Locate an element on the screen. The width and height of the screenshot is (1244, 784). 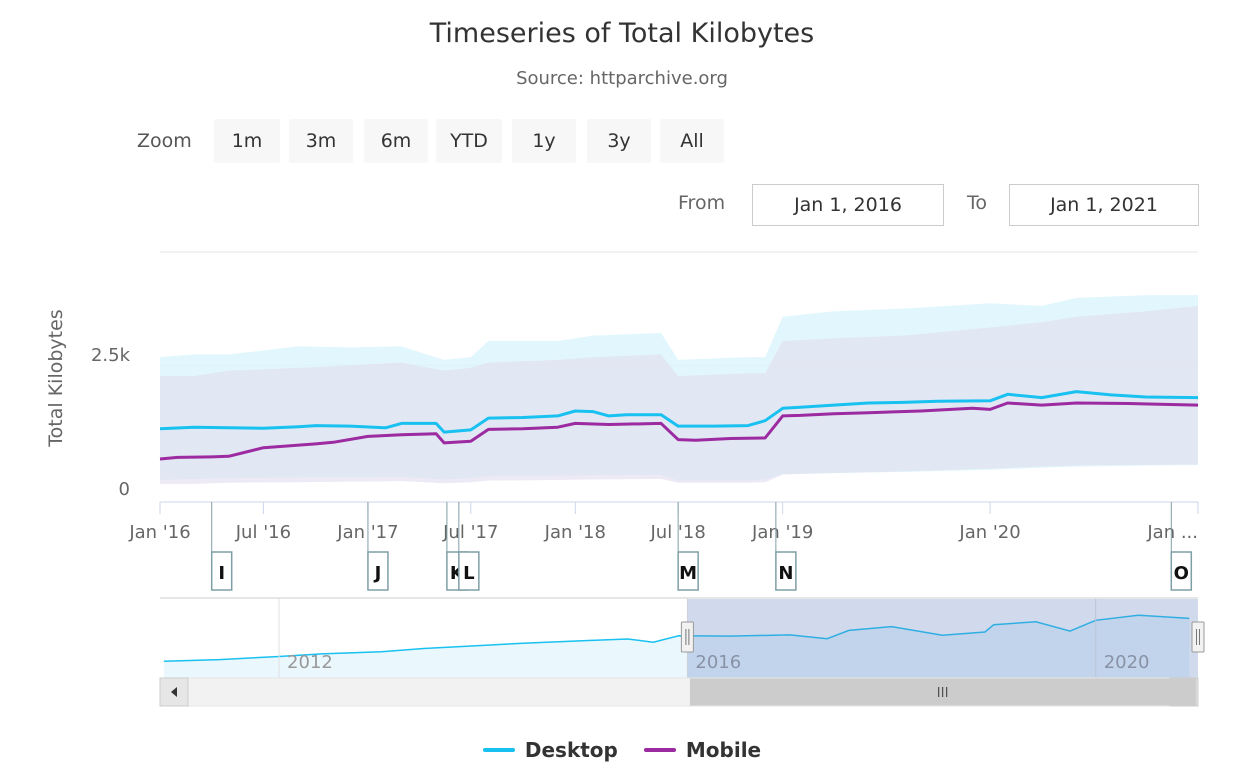
legend-item-desktop: Desktop is located at coordinates (550, 750).